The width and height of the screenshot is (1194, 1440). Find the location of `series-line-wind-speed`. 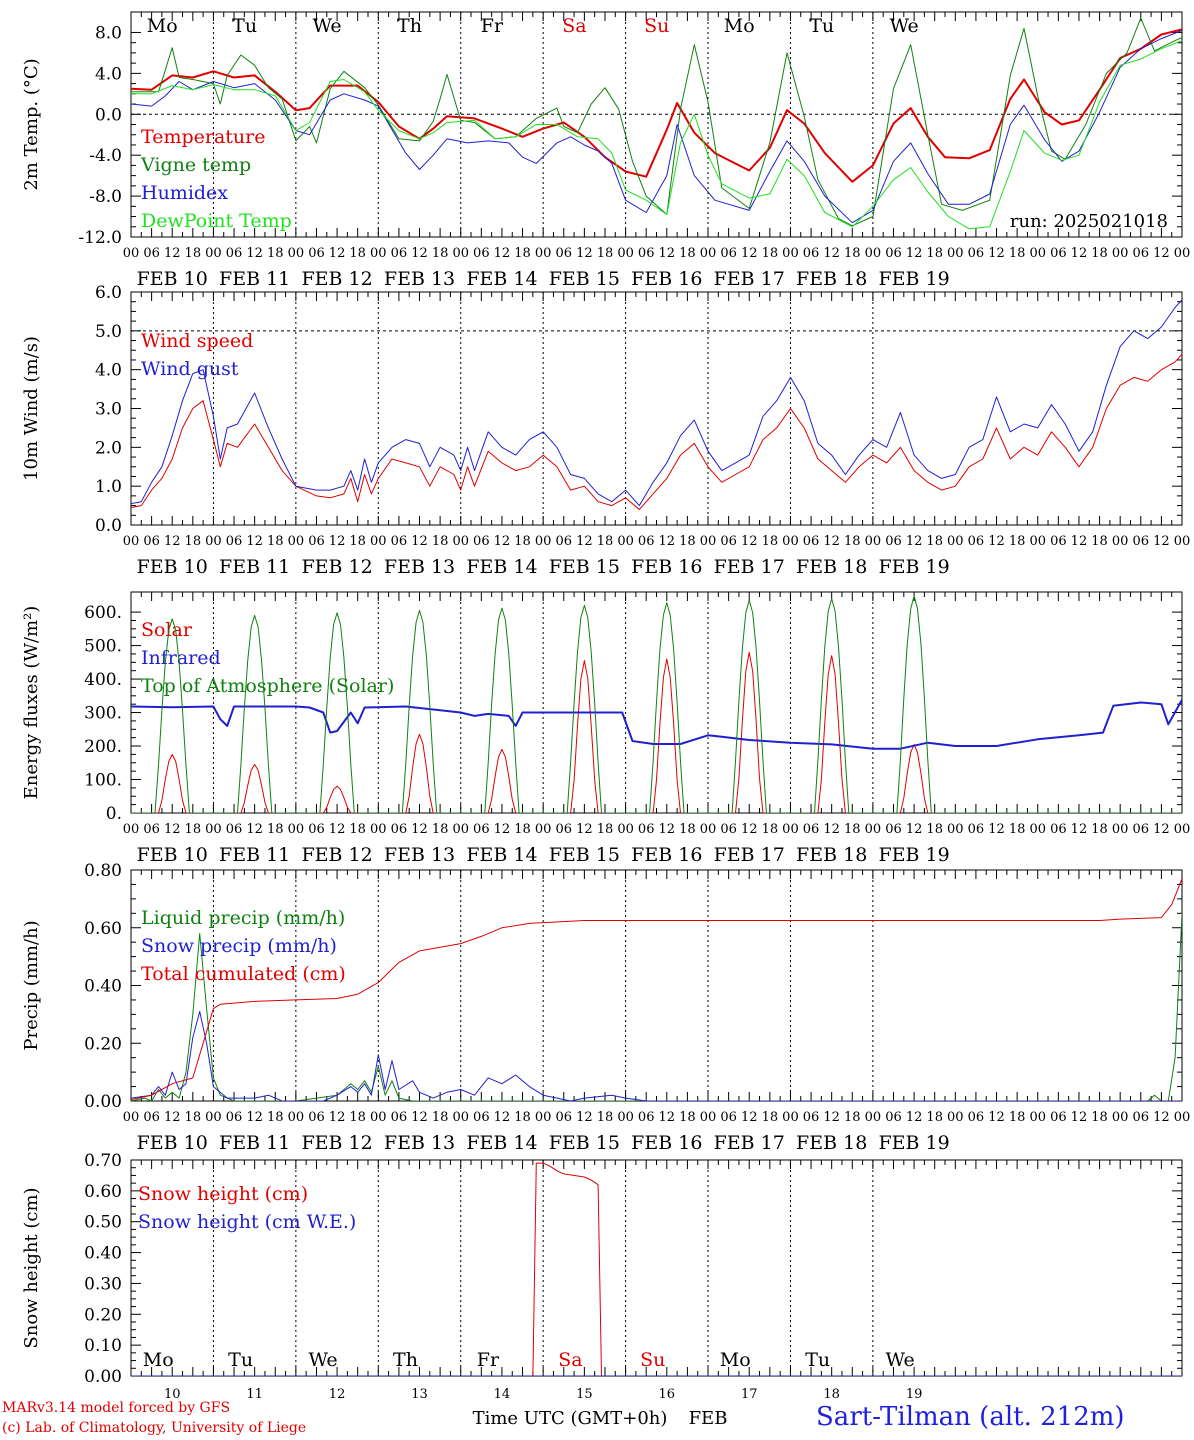

series-line-wind-speed is located at coordinates (656, 431).